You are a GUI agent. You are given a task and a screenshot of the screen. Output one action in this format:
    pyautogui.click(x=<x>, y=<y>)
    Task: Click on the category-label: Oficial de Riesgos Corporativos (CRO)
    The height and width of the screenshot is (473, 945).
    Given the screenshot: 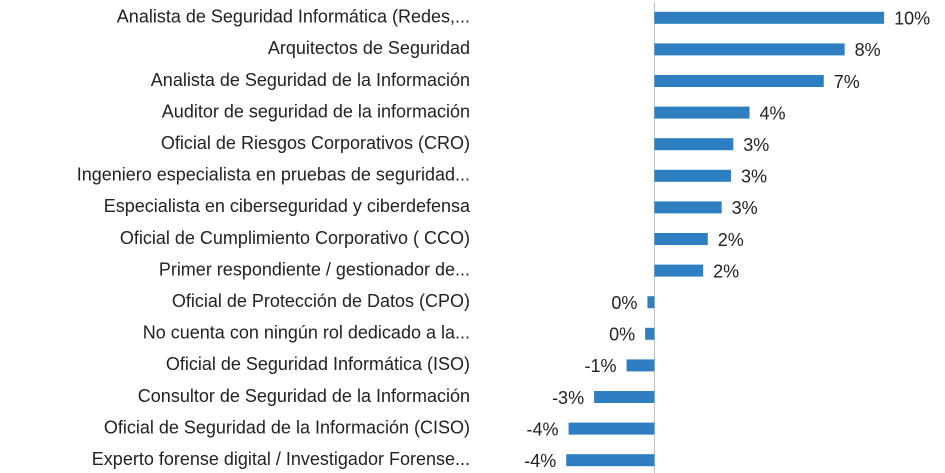 What is the action you would take?
    pyautogui.click(x=315, y=143)
    